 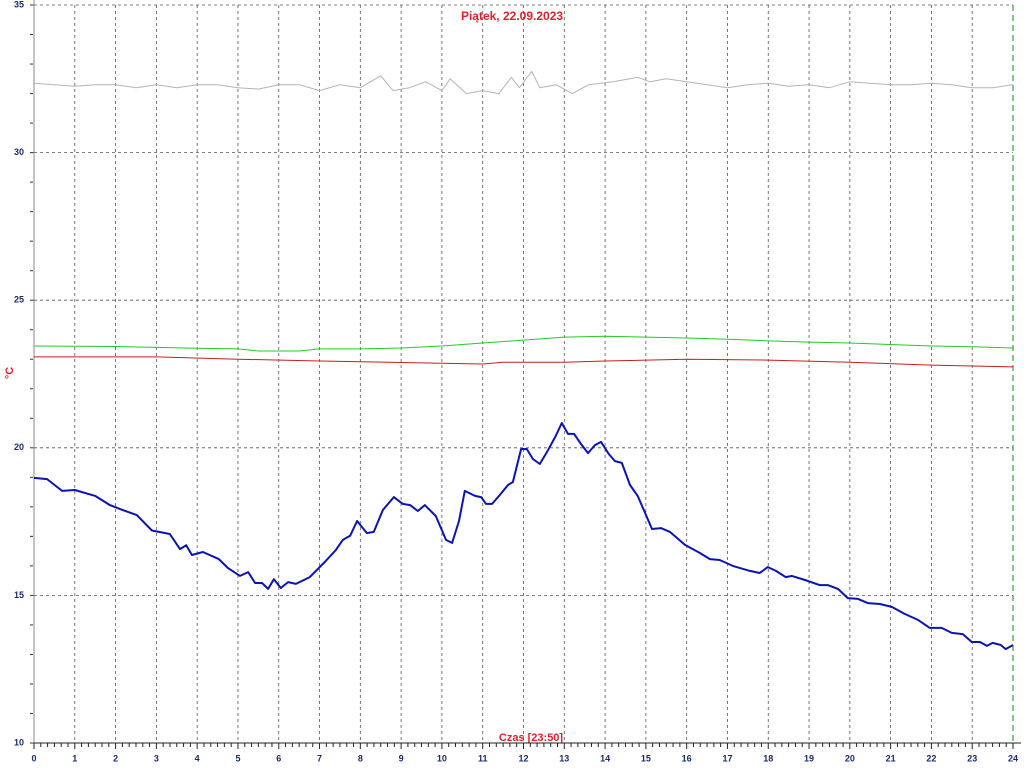 I want to click on x-tick-label: 9, so click(x=401, y=758).